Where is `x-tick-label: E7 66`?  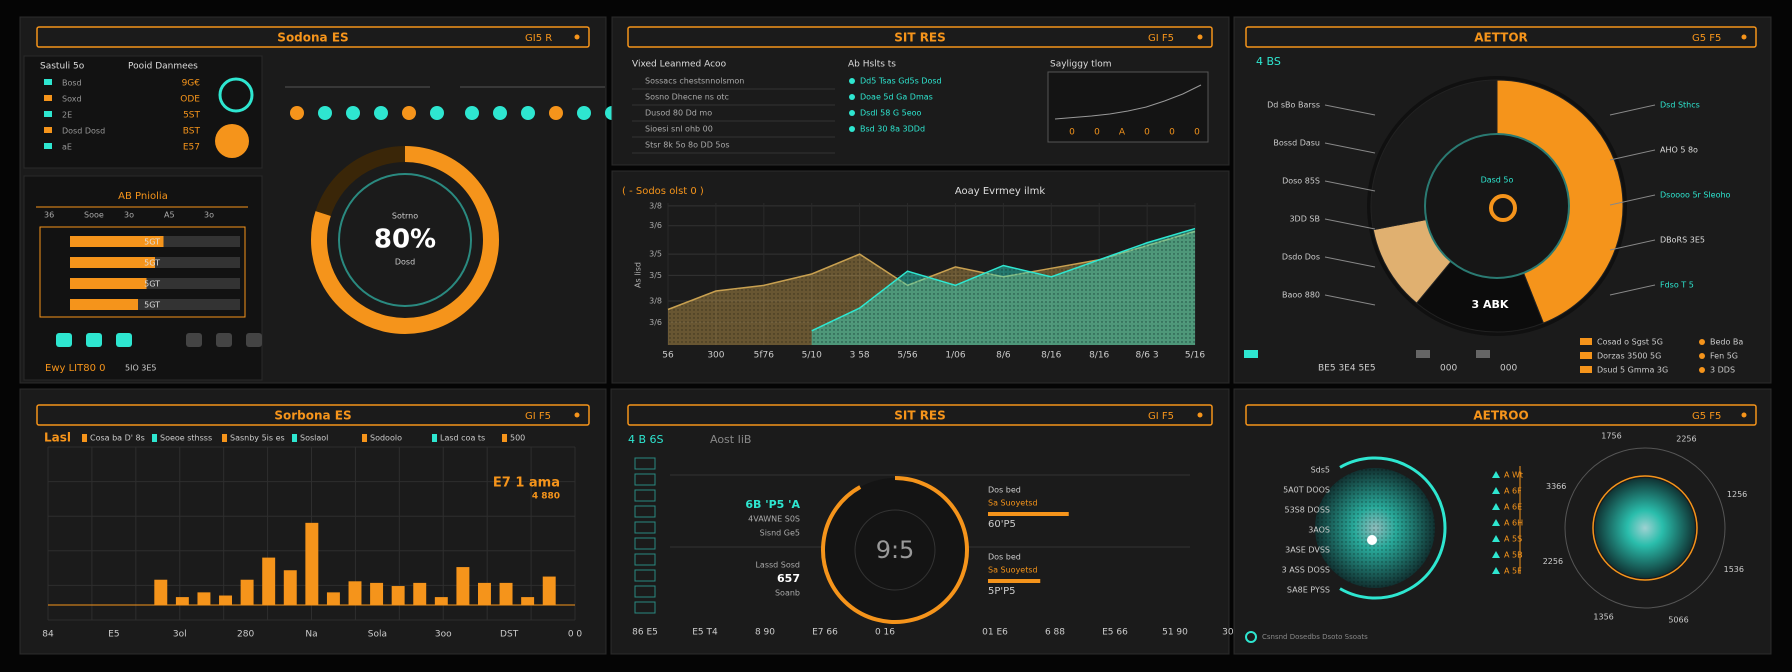 x-tick-label: E7 66 is located at coordinates (825, 633).